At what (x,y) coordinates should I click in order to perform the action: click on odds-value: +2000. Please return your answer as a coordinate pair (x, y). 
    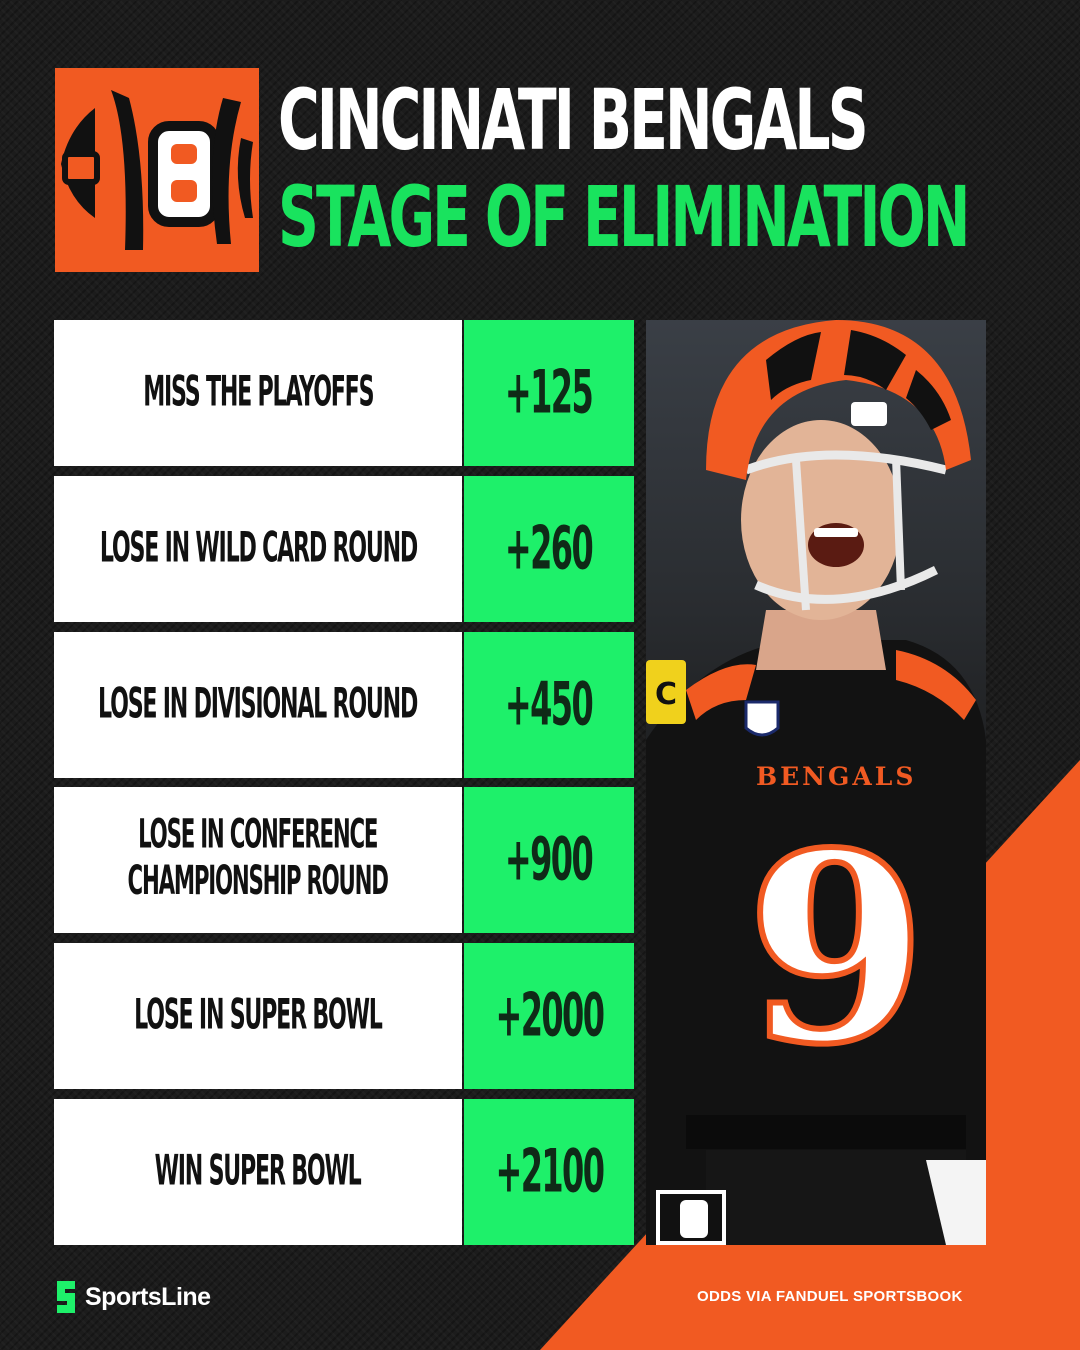
    Looking at the image, I should click on (549, 1016).